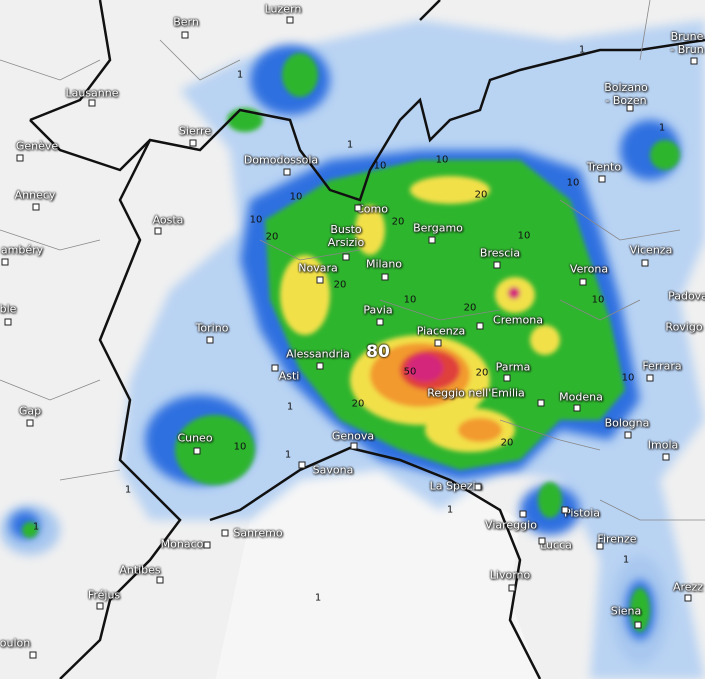 Image resolution: width=705 pixels, height=679 pixels. Describe the element at coordinates (663, 445) in the screenshot. I see `city-label: Imola` at that location.